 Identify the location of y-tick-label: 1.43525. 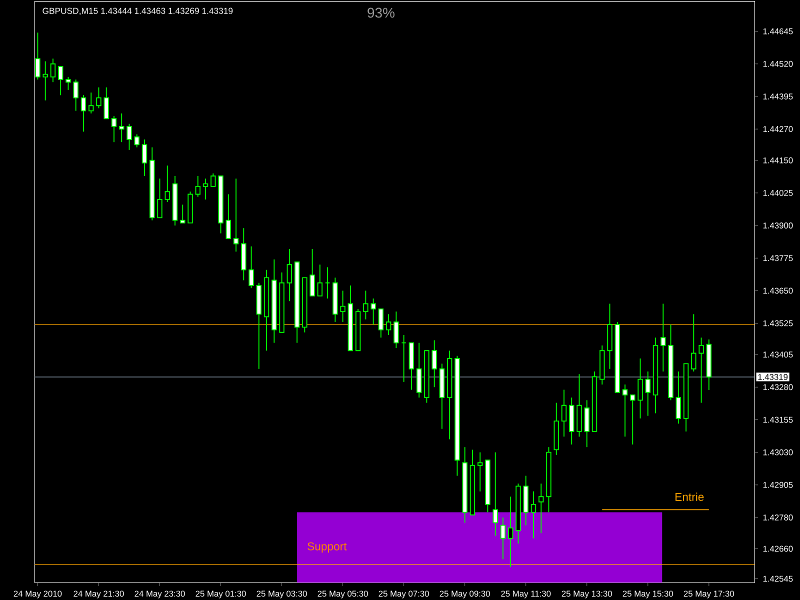
(778, 323).